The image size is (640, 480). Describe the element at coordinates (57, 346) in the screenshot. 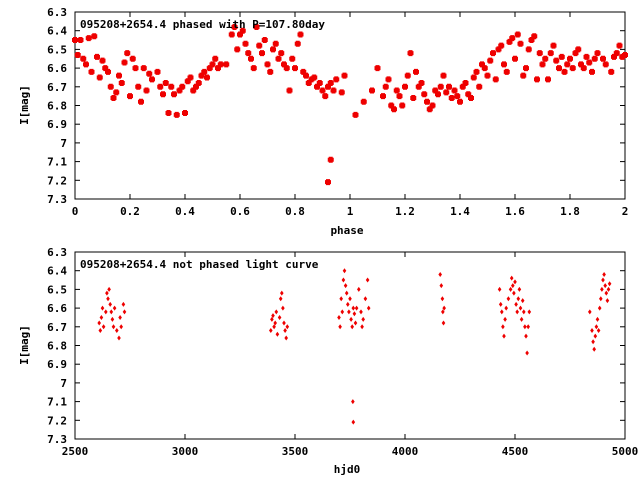

I see `y-tick-label: 6.8` at that location.